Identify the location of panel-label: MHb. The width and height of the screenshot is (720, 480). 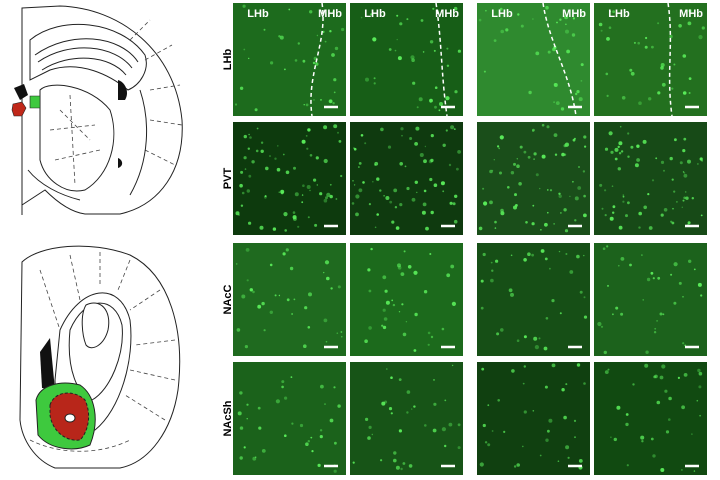
(574, 14).